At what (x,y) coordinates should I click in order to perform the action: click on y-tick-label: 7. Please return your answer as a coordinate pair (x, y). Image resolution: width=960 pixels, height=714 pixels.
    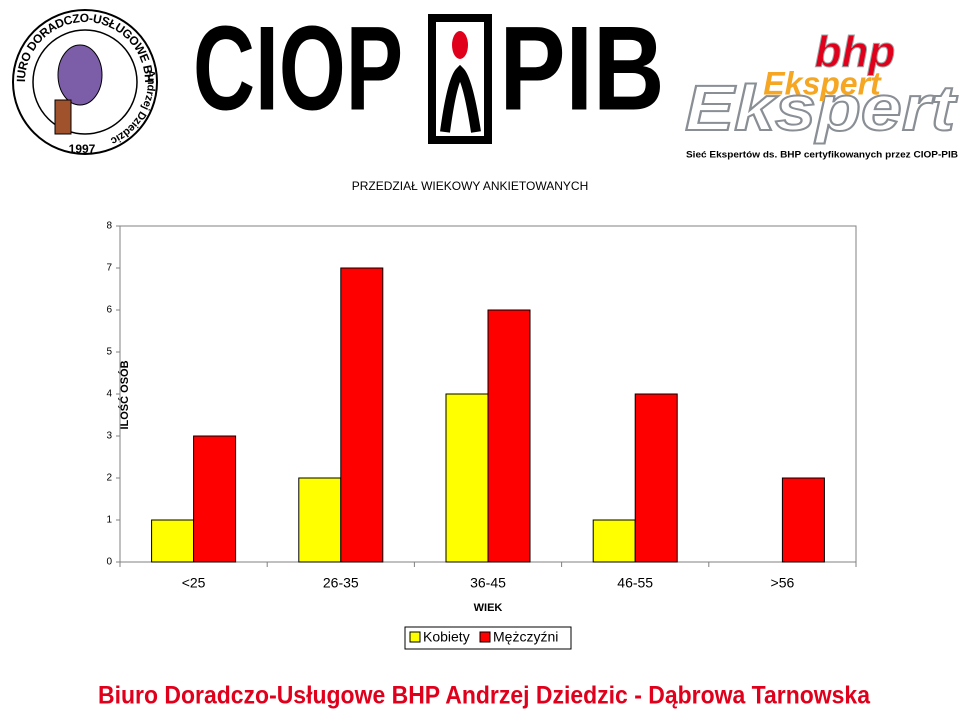
    Looking at the image, I should click on (109, 268).